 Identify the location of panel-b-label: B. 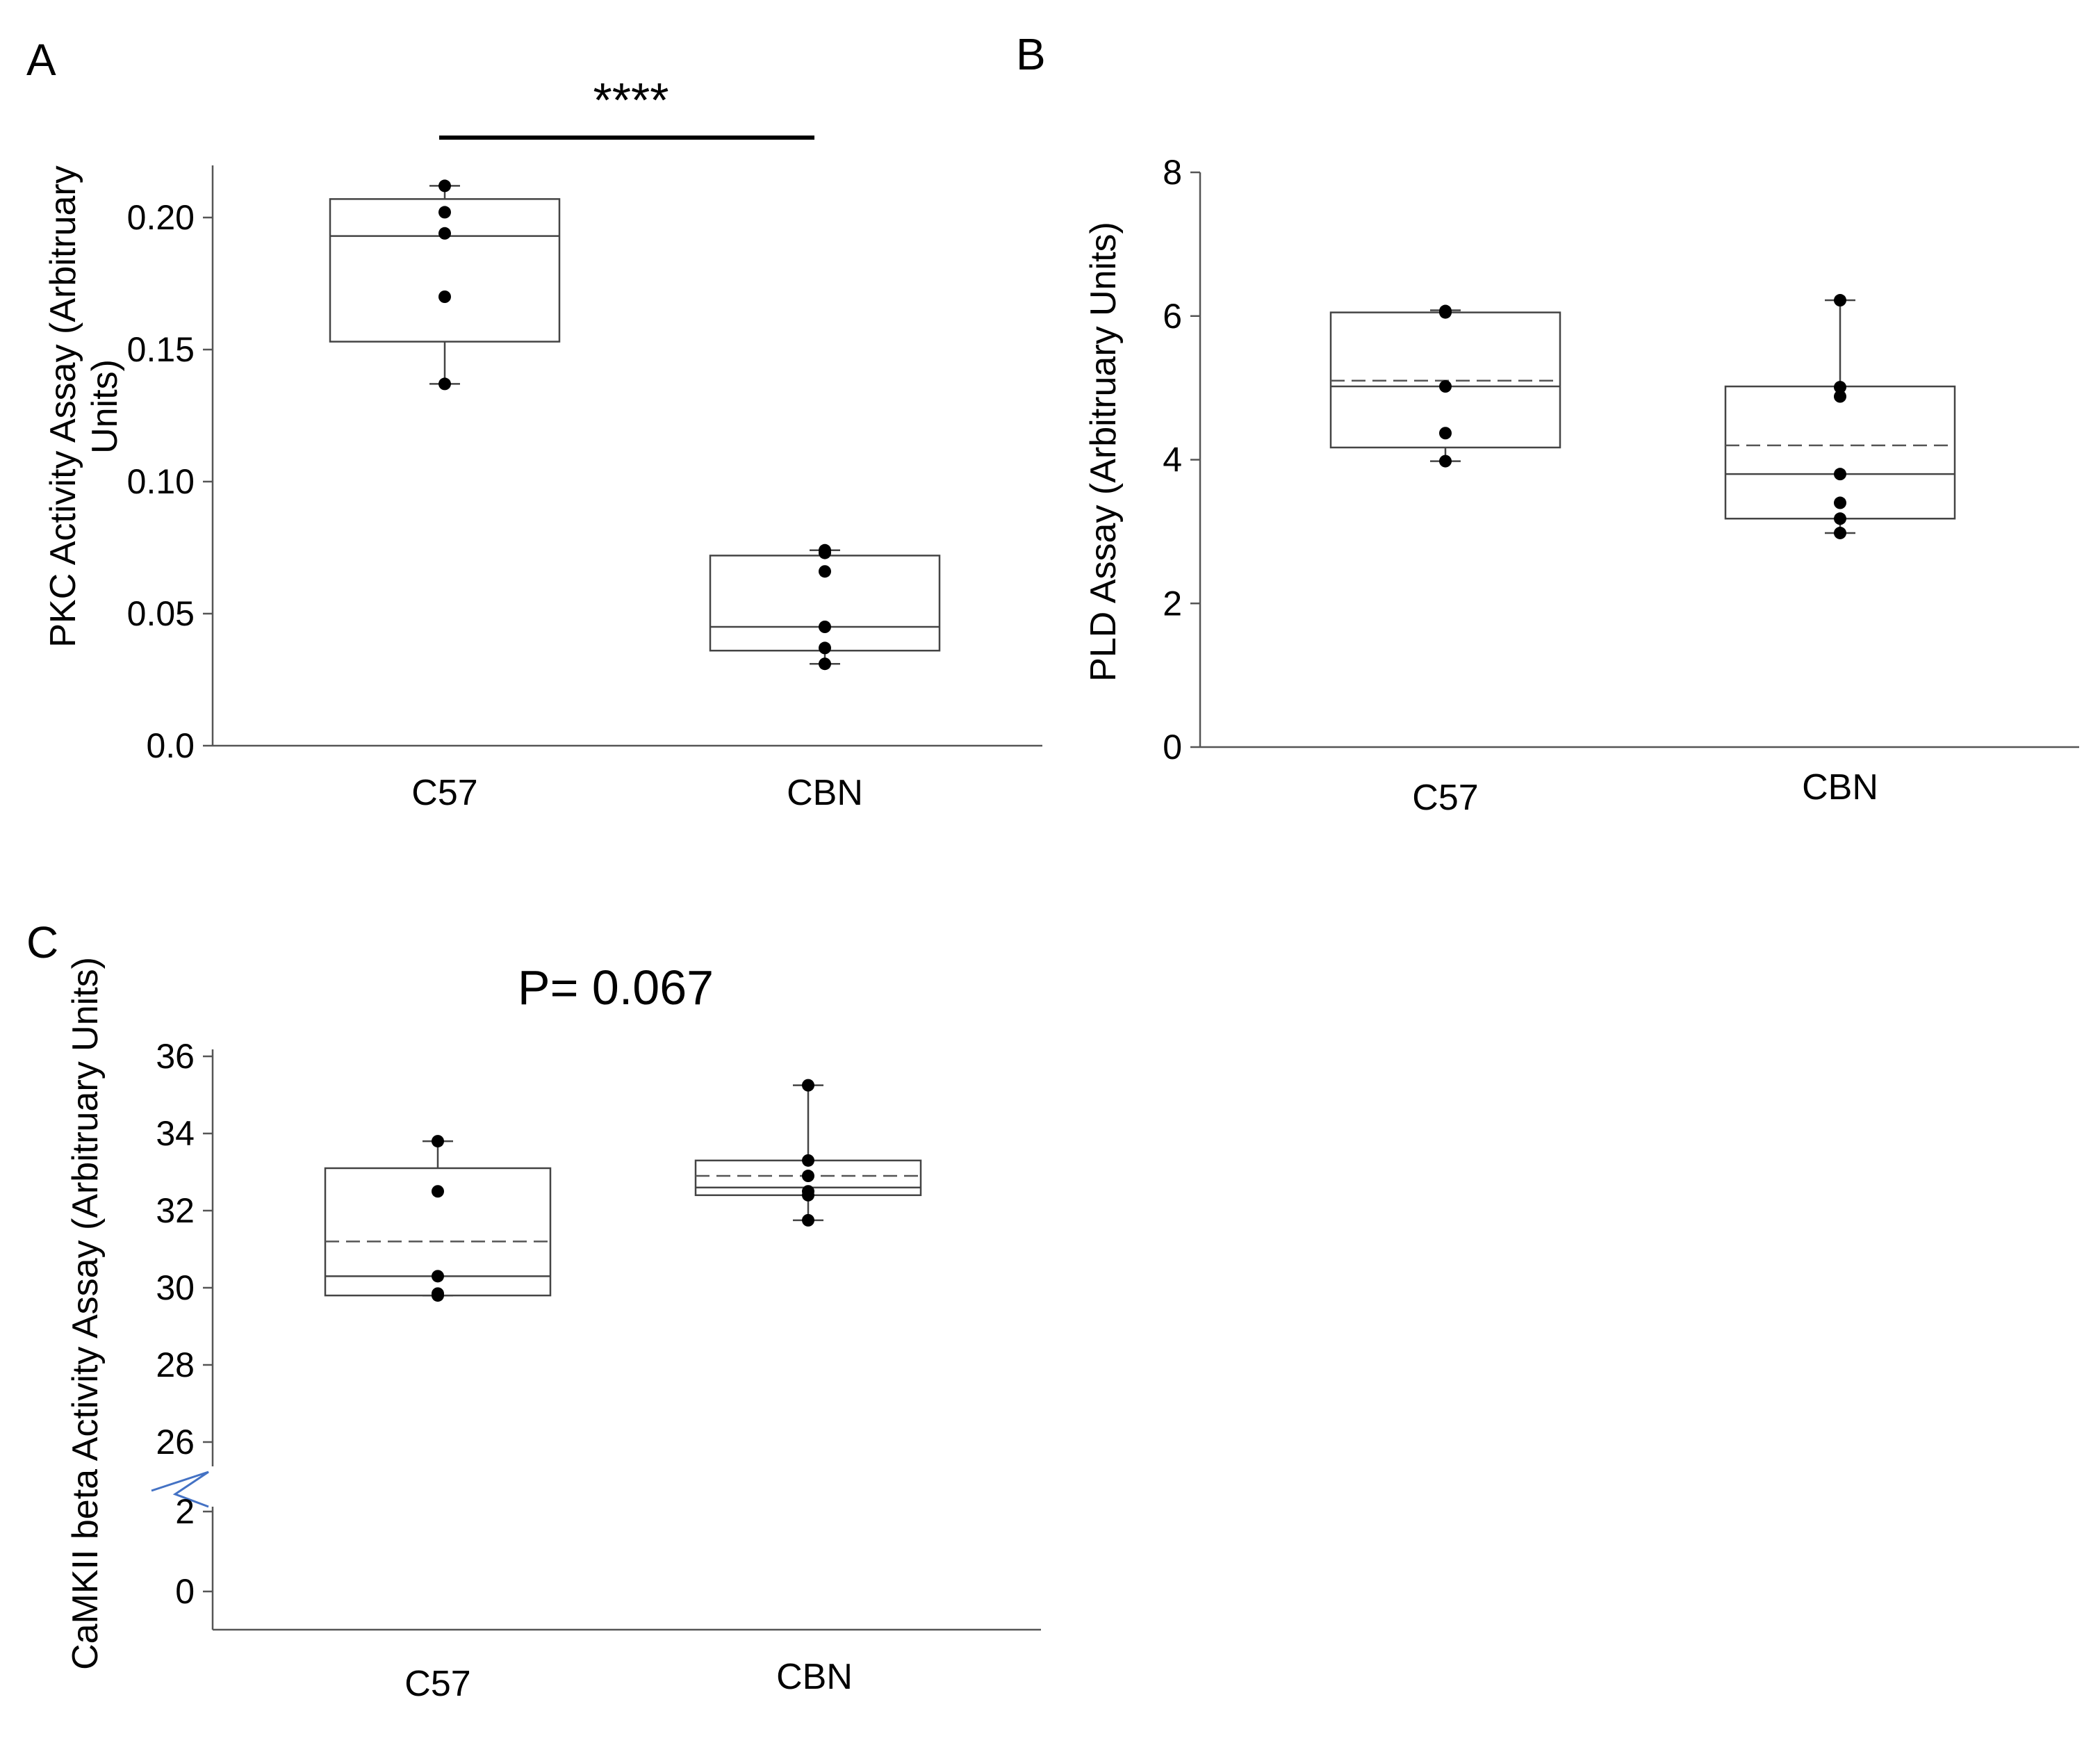
(1031, 54).